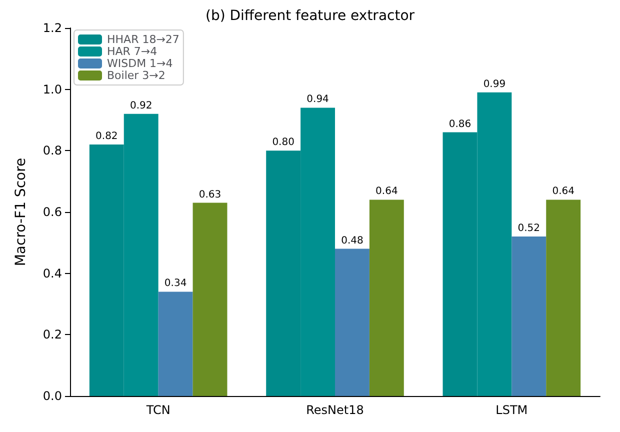 The image size is (620, 432). Describe the element at coordinates (136, 75) in the screenshot. I see `legend-label: Boiler 3→2` at that location.